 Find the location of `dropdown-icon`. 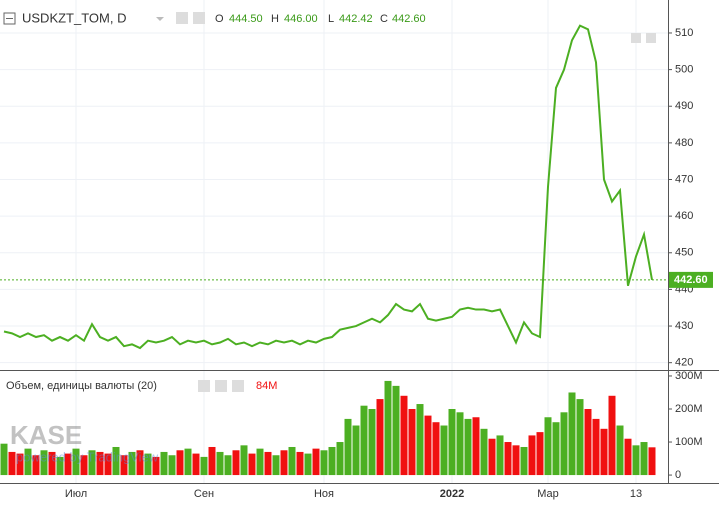

dropdown-icon is located at coordinates (160, 19).